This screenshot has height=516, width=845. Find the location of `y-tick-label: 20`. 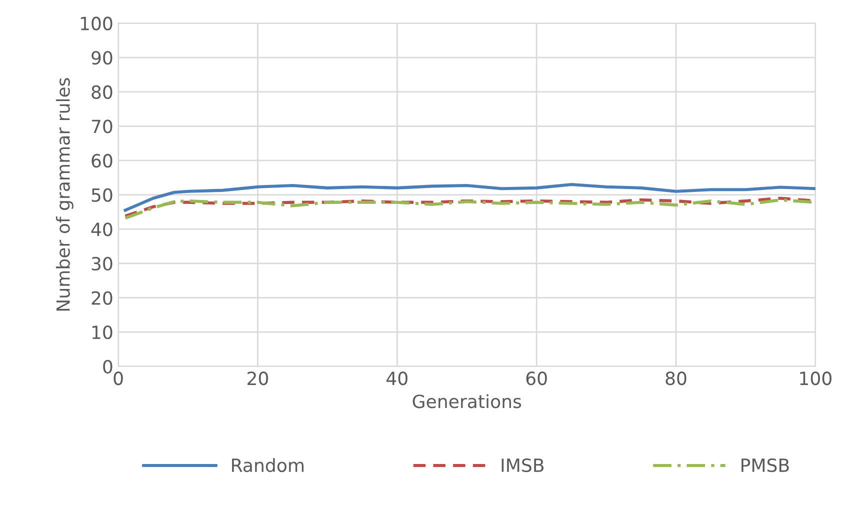

y-tick-label: 20 is located at coordinates (102, 298).